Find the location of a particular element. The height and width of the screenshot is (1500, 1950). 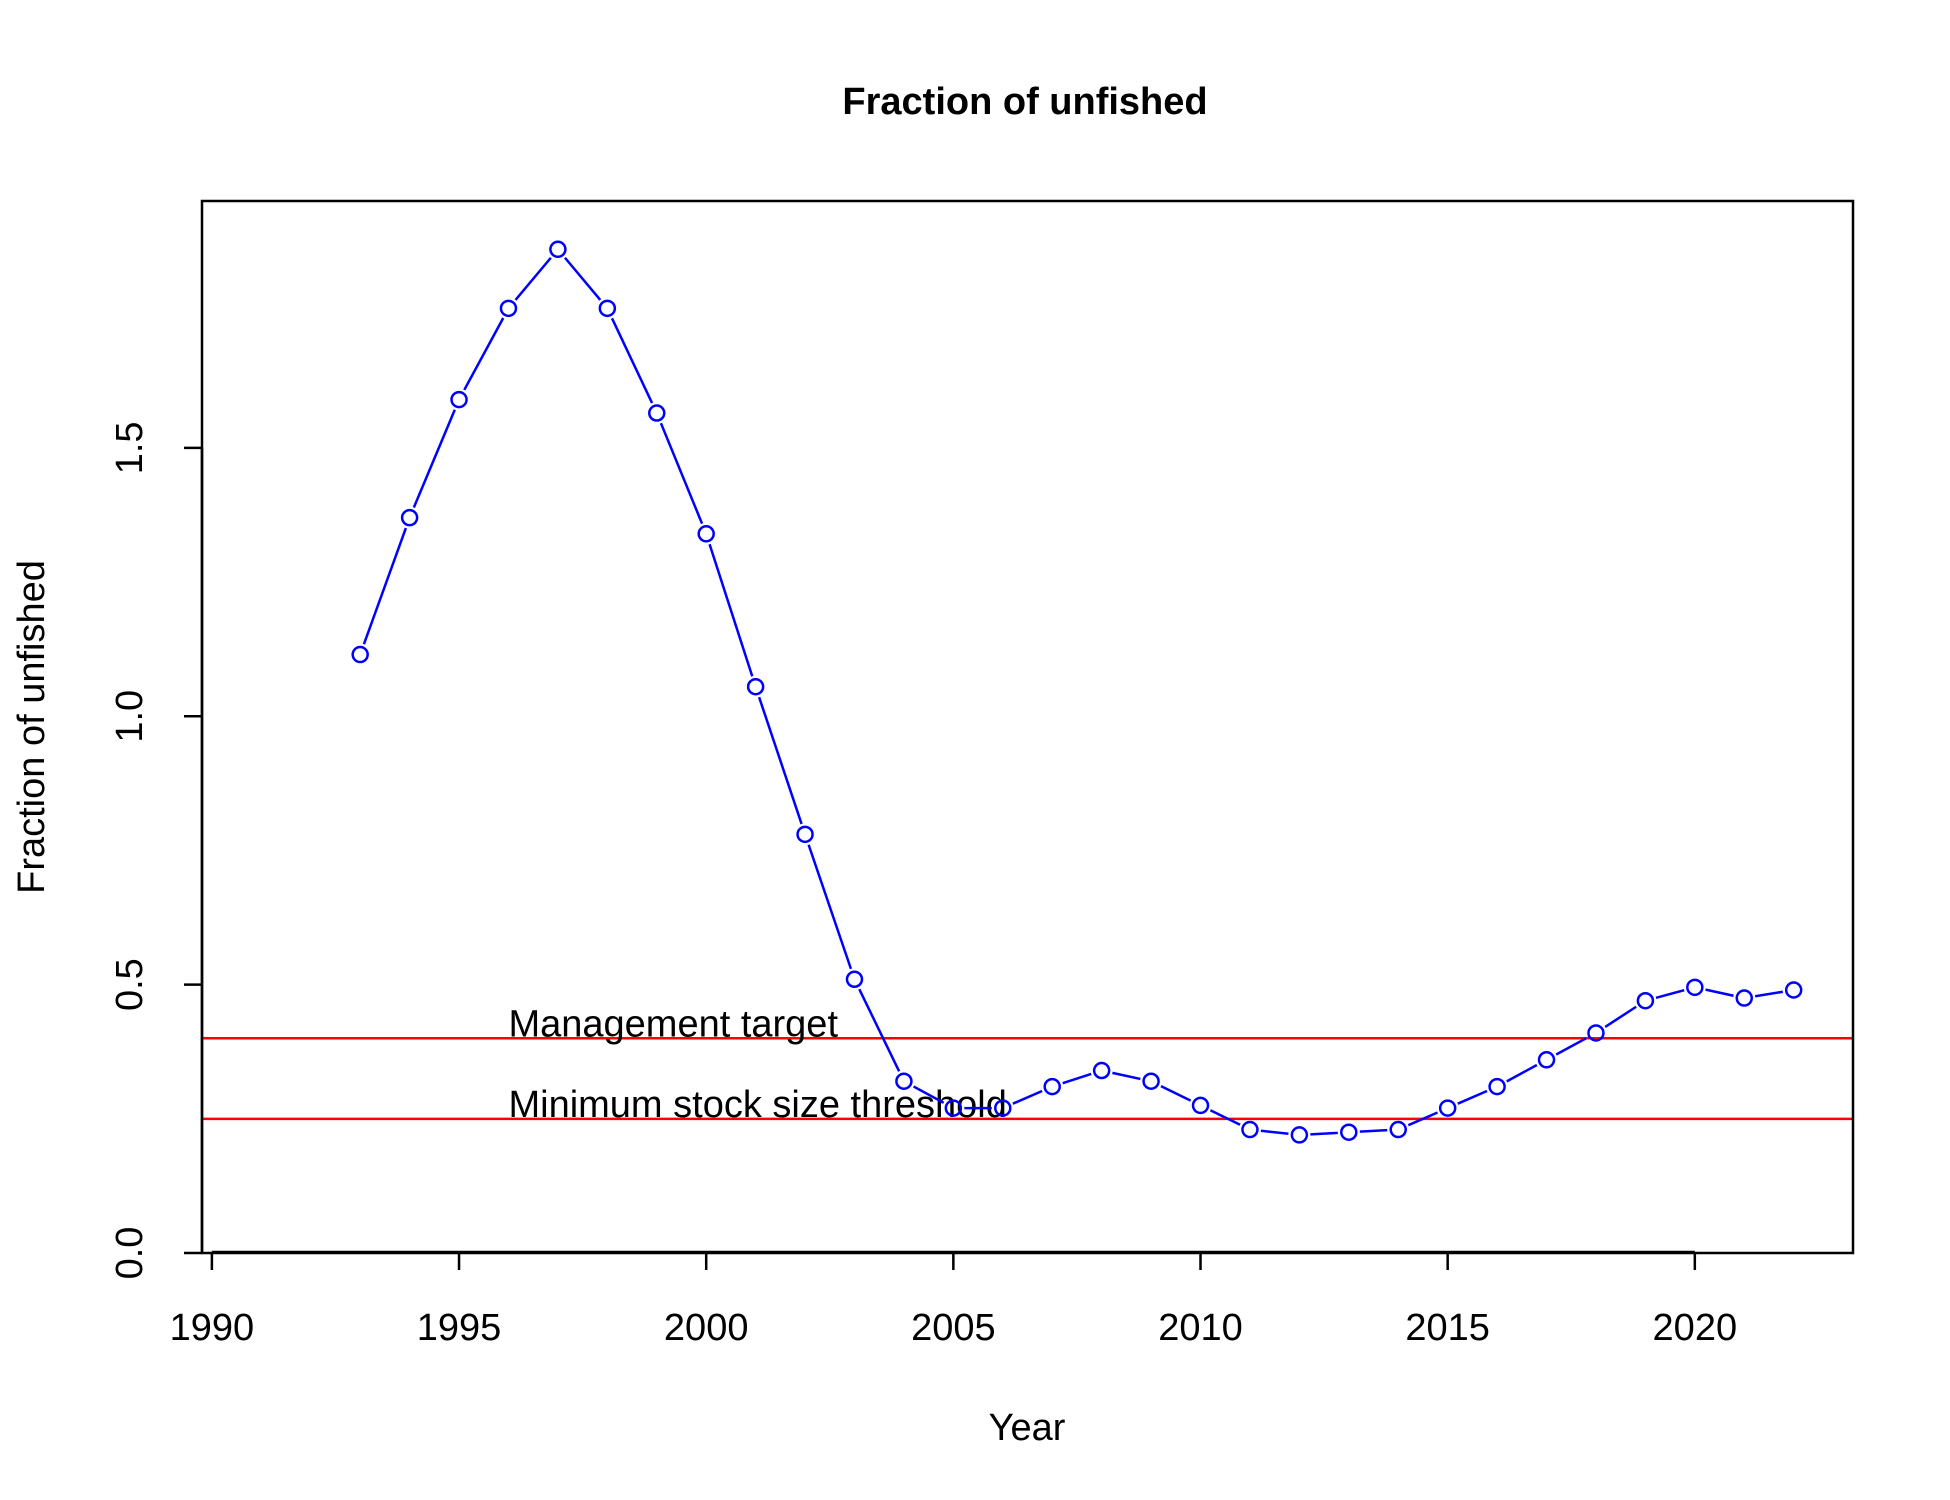

y-tick-label: 0.5 is located at coordinates (130, 984).